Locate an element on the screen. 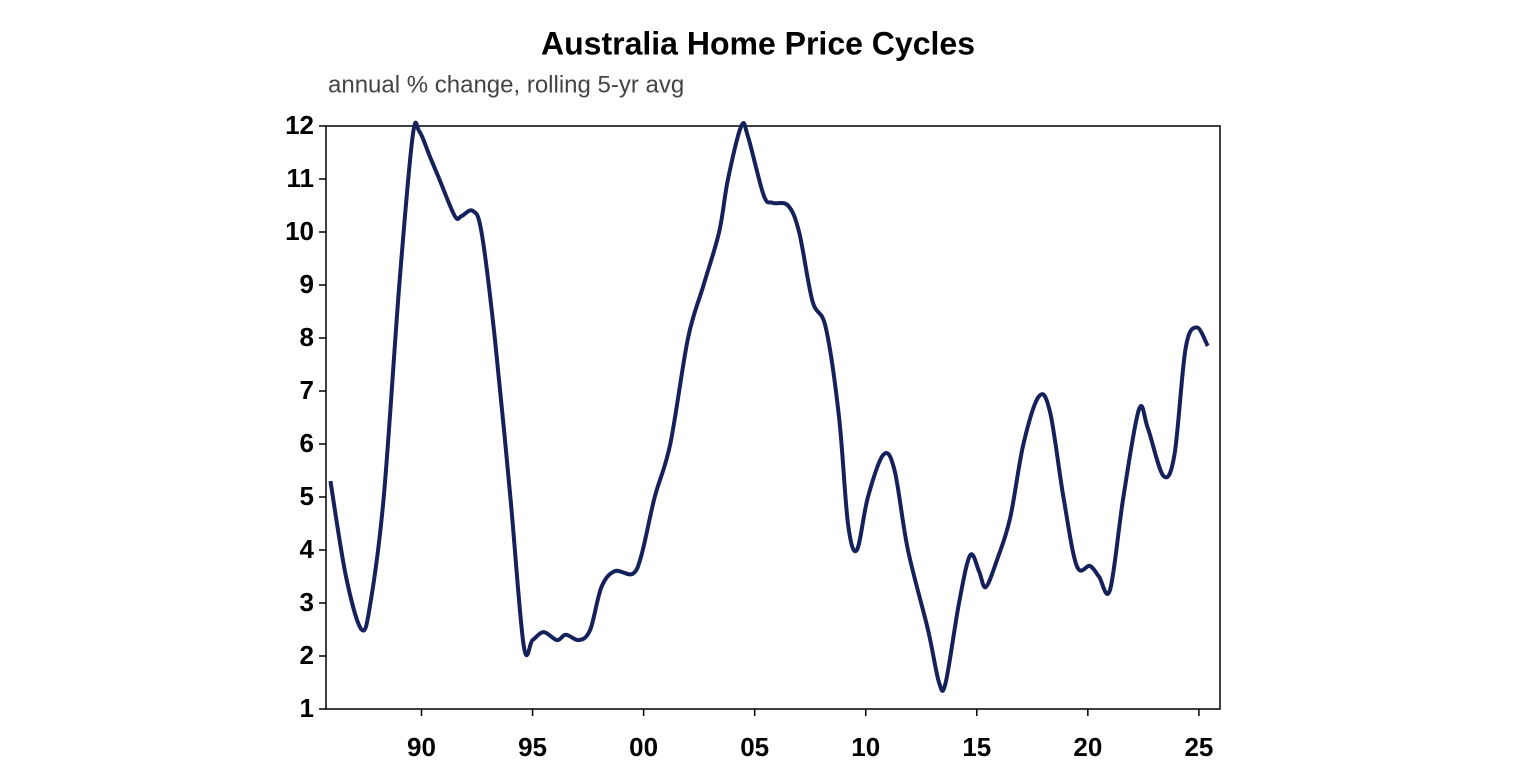 Image resolution: width=1536 pixels, height=775 pixels. x-tick-label: 90 is located at coordinates (421, 747).